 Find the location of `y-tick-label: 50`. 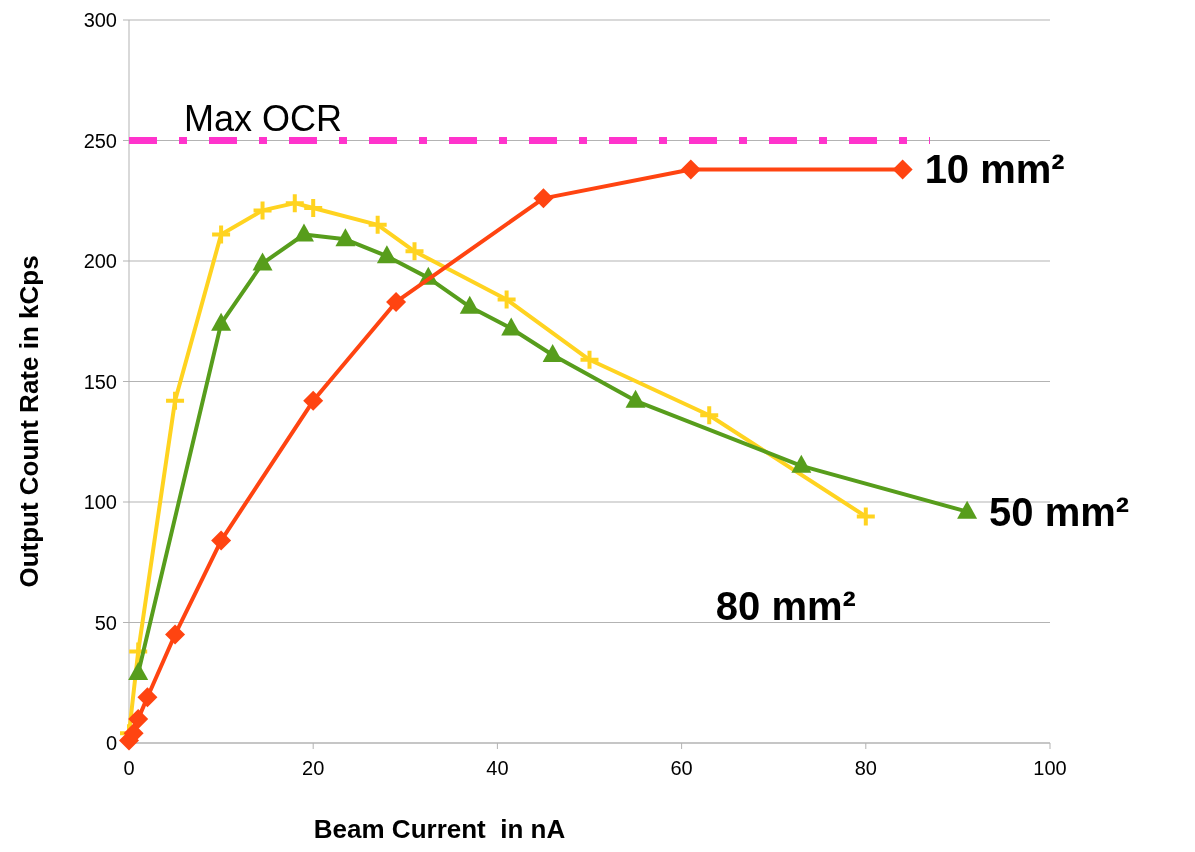

y-tick-label: 50 is located at coordinates (105, 622).